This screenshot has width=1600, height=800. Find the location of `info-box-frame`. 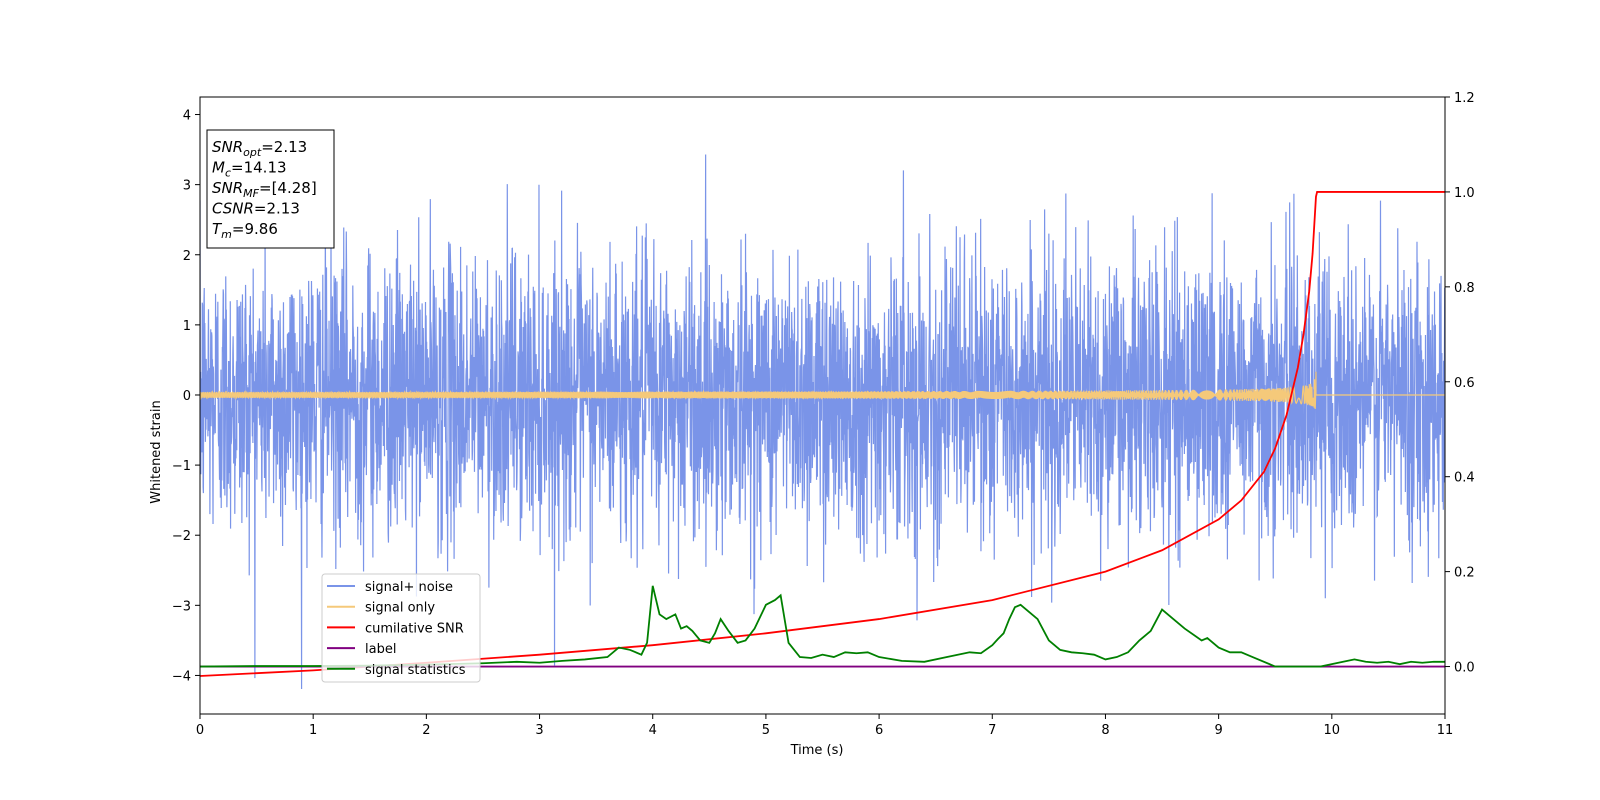

info-box-frame is located at coordinates (270, 189).